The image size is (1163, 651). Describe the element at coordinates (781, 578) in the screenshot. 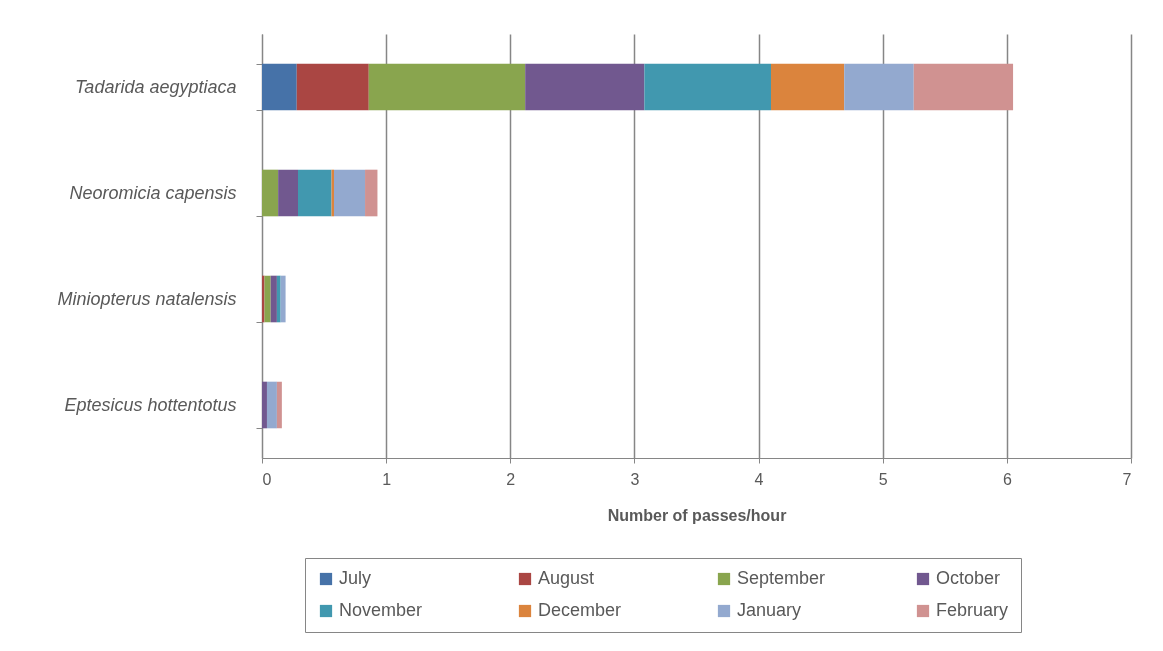

I see `legend-label: September` at that location.